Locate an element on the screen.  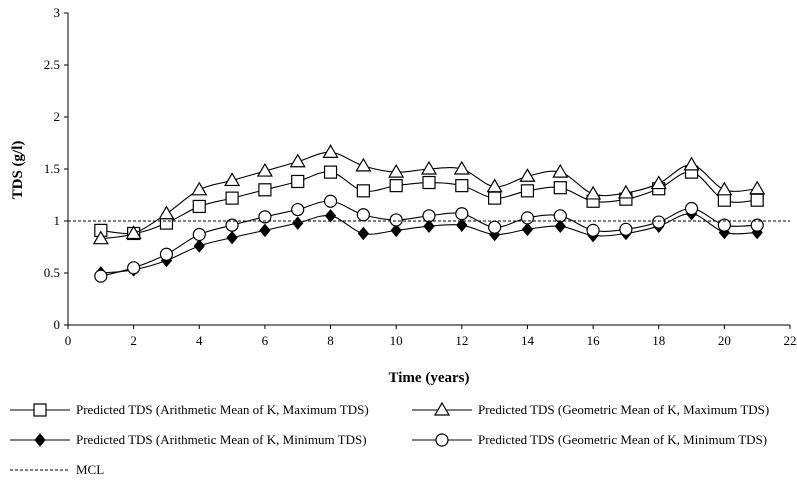
x-tick-label: 18 is located at coordinates (658, 340).